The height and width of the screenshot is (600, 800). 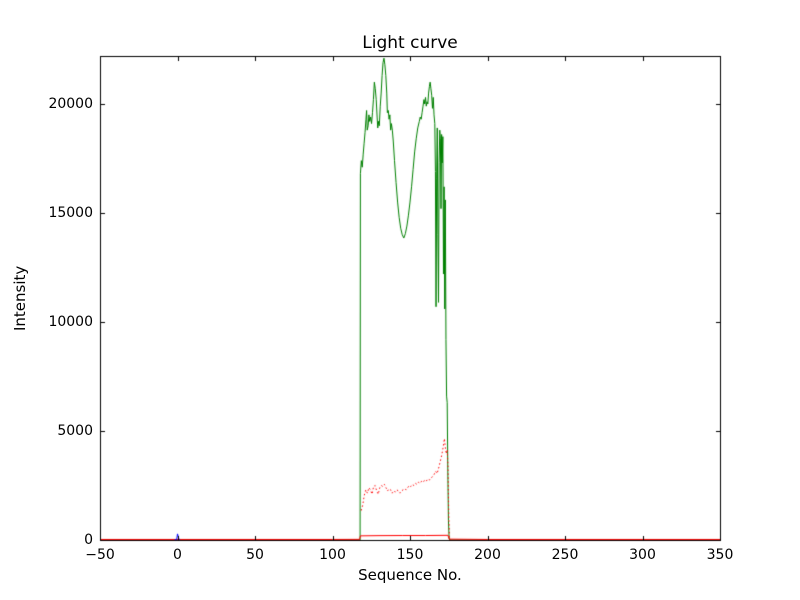 I want to click on y-tick-label: 20000, so click(x=70, y=103).